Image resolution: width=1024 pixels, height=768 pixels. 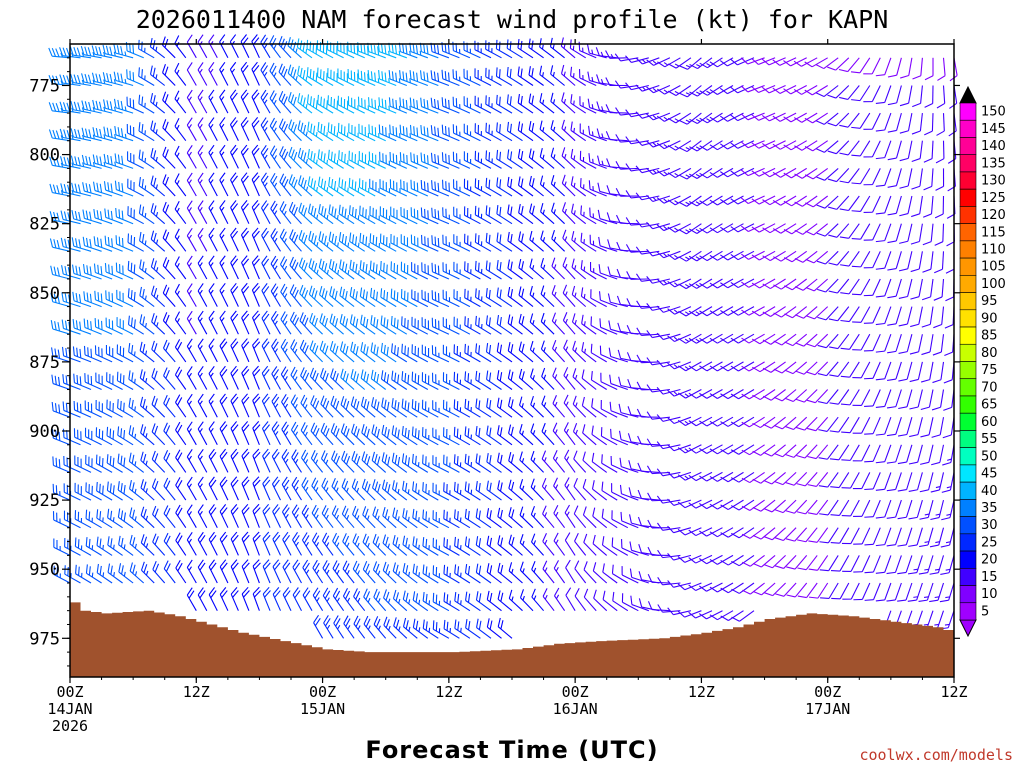 I want to click on colorbar-swatch, so click(x=968, y=335).